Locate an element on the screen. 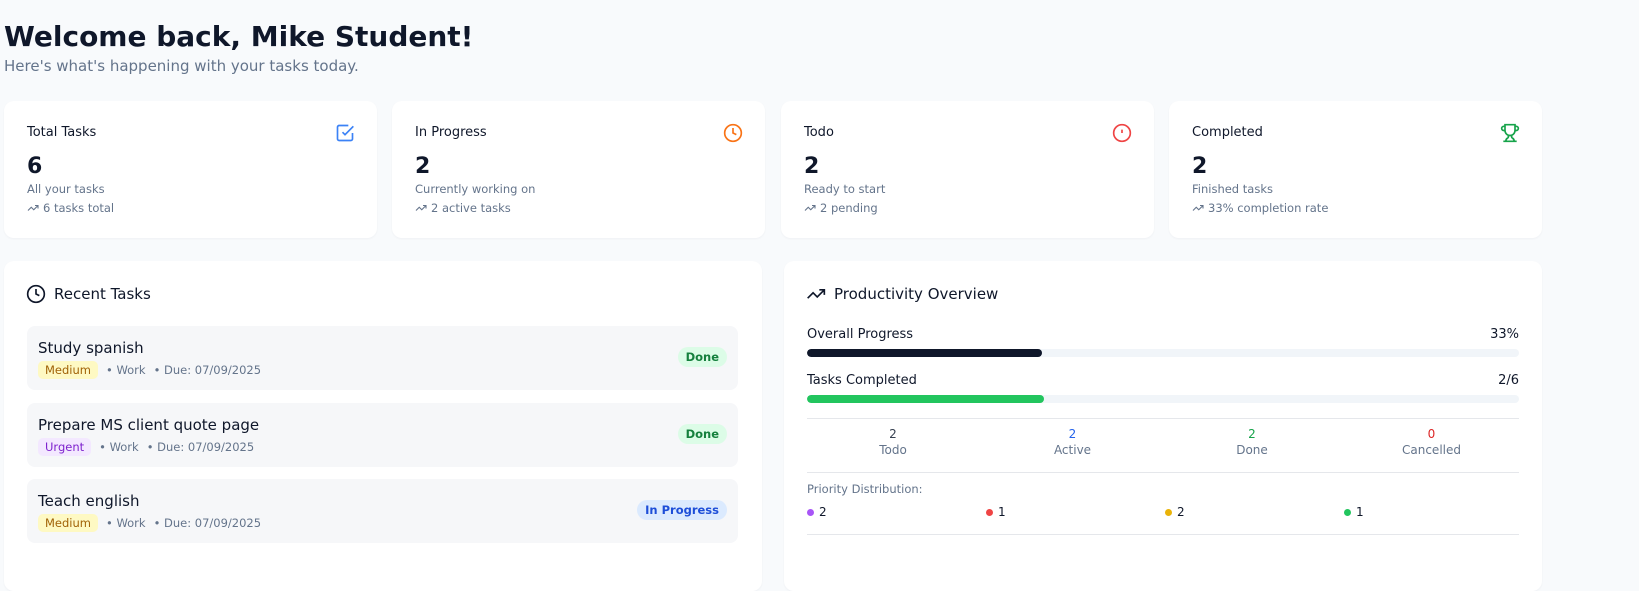  count-label: Active is located at coordinates (1072, 450).